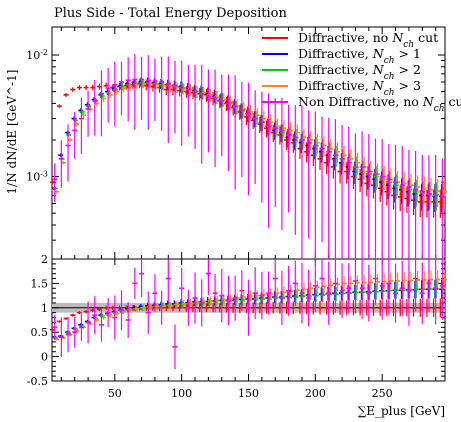 This screenshot has height=422, width=461. I want to click on x-tick-label: 50, so click(115, 393).